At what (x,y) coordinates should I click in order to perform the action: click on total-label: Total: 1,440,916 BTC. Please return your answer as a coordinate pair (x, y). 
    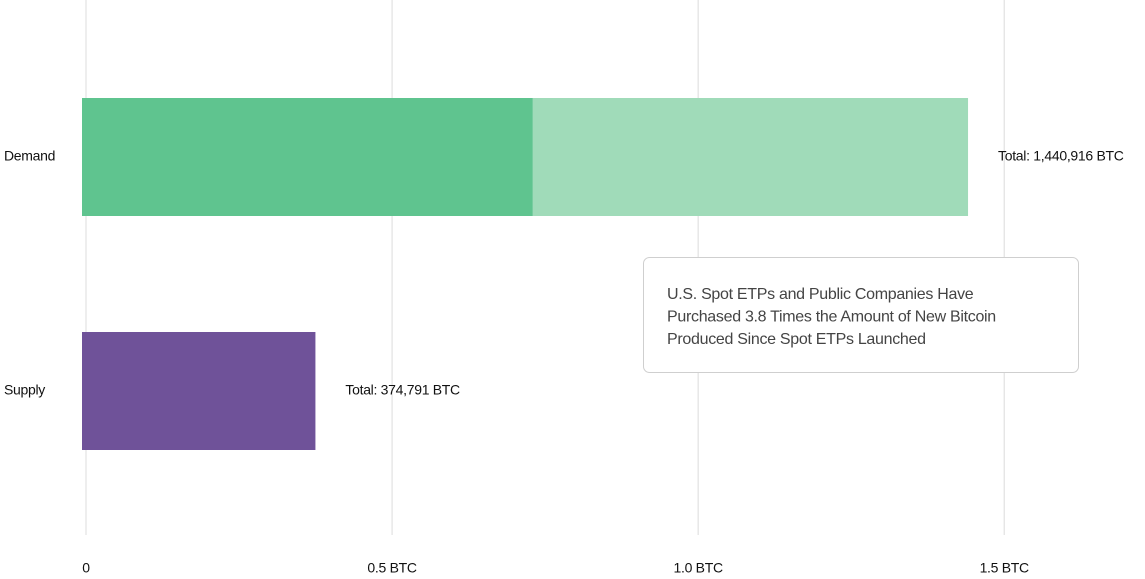
    Looking at the image, I should click on (1061, 156).